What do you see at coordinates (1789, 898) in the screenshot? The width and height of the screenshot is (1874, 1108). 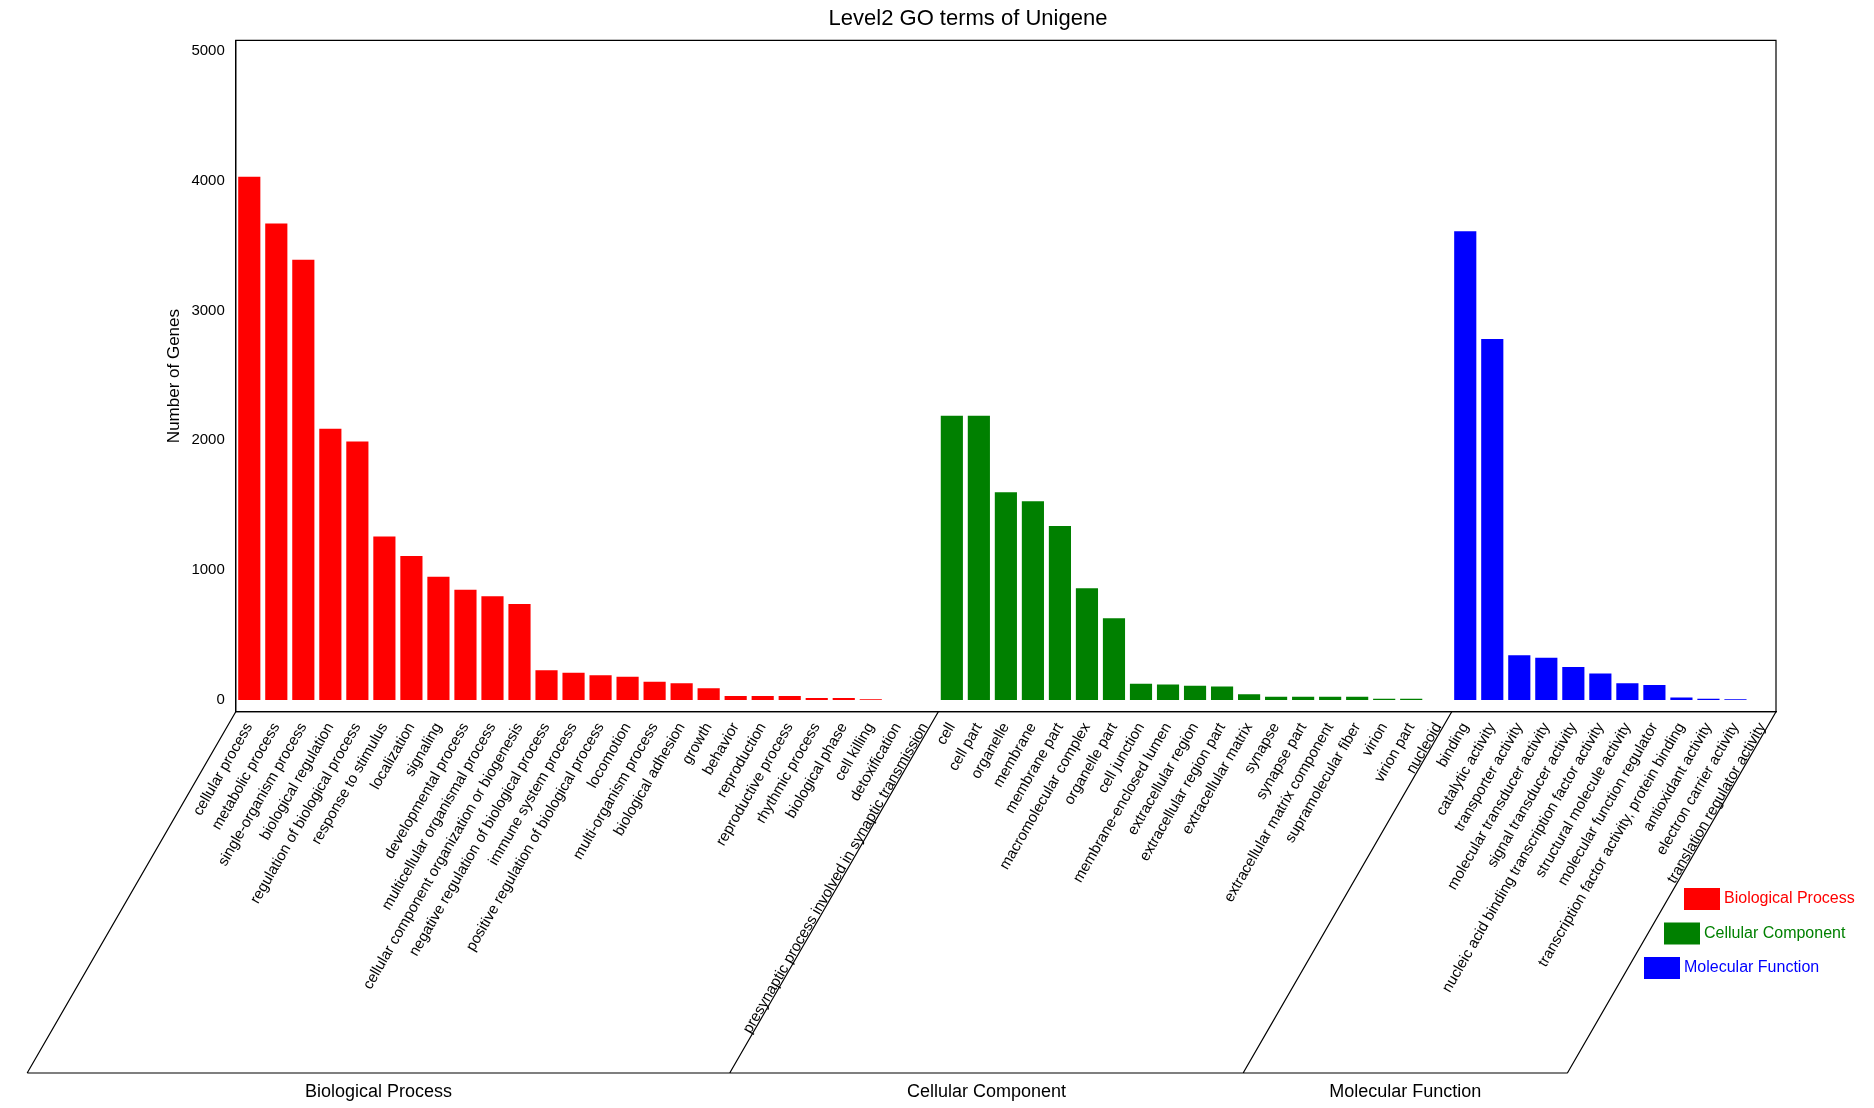 I see `legend-label: Biological Process` at bounding box center [1789, 898].